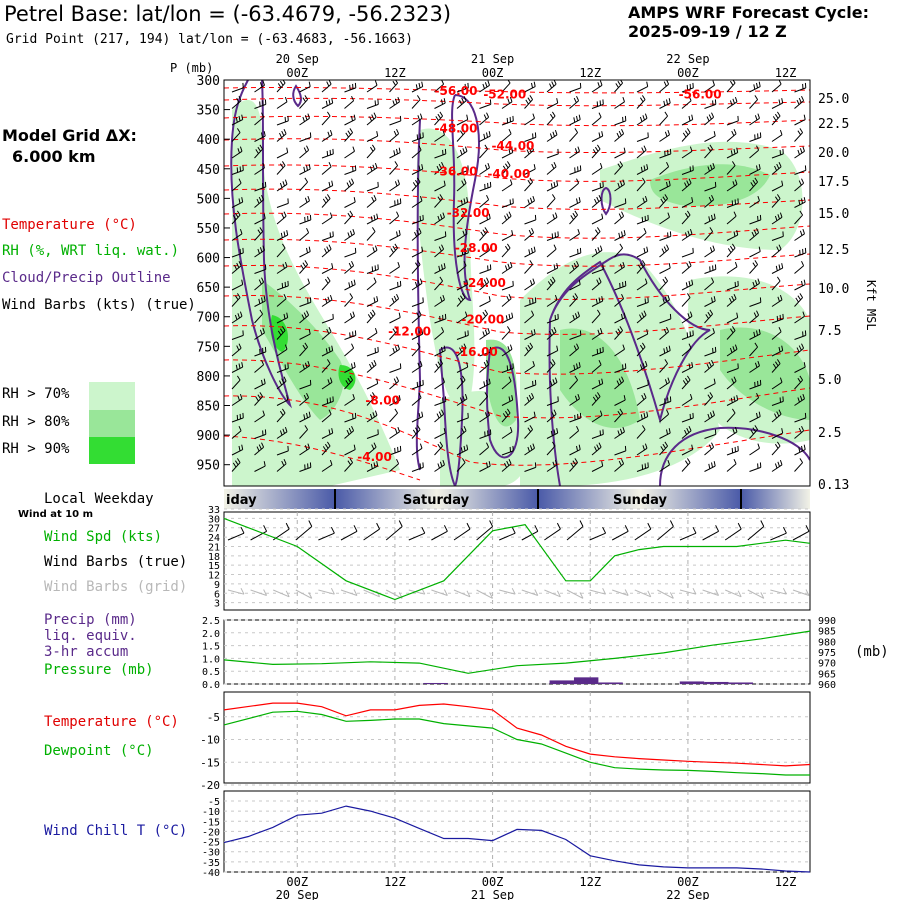  What do you see at coordinates (586, 680) in the screenshot?
I see `precip-bar` at bounding box center [586, 680].